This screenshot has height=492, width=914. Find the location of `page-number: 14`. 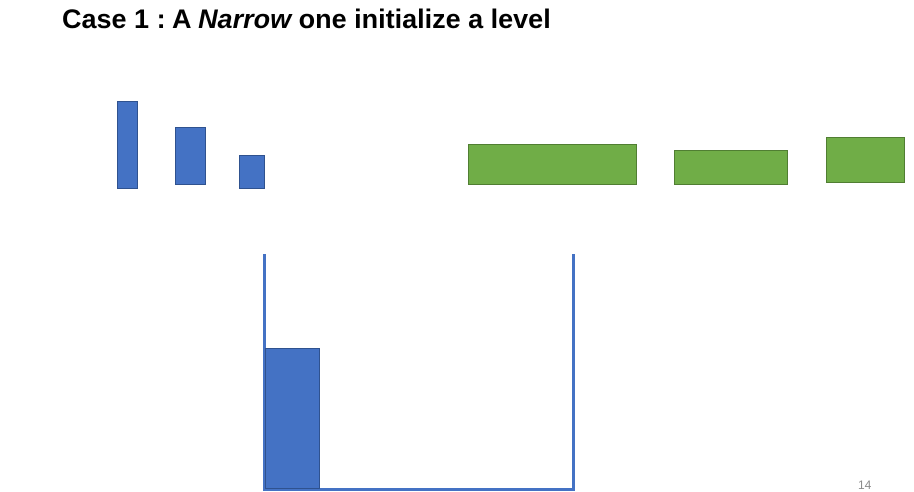

page-number: 14 is located at coordinates (865, 485).